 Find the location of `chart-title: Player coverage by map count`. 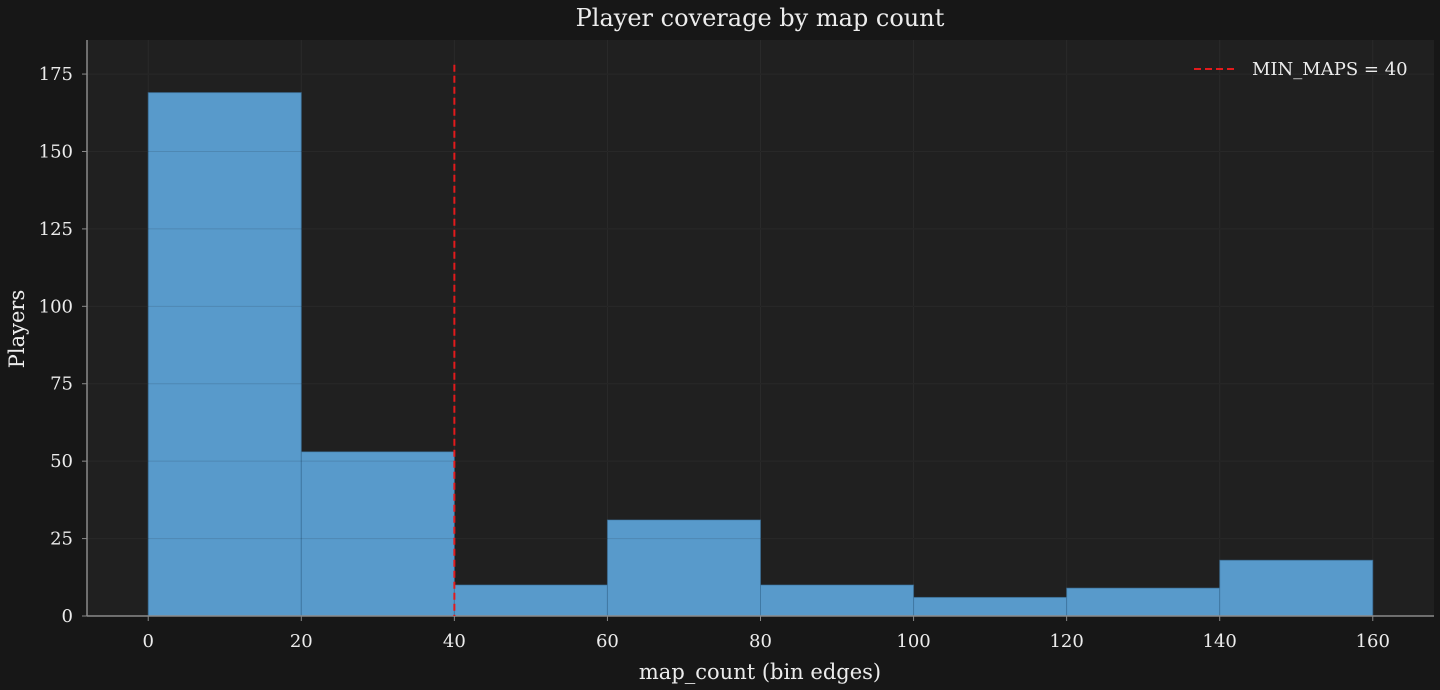

chart-title: Player coverage by map count is located at coordinates (760, 18).